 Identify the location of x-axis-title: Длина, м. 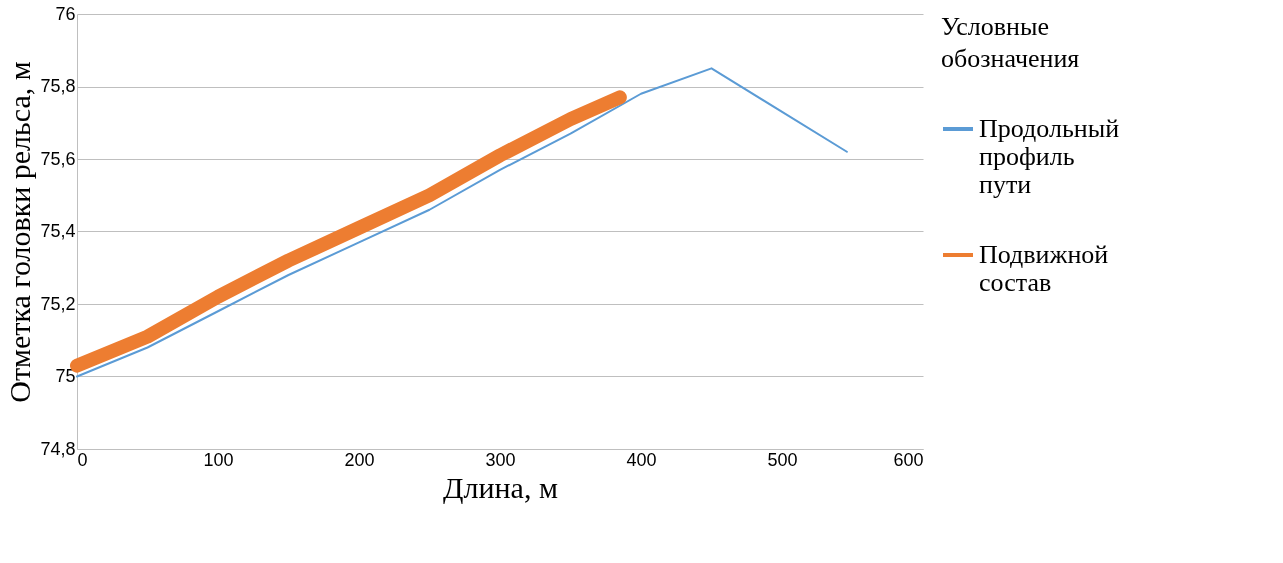
(500, 487).